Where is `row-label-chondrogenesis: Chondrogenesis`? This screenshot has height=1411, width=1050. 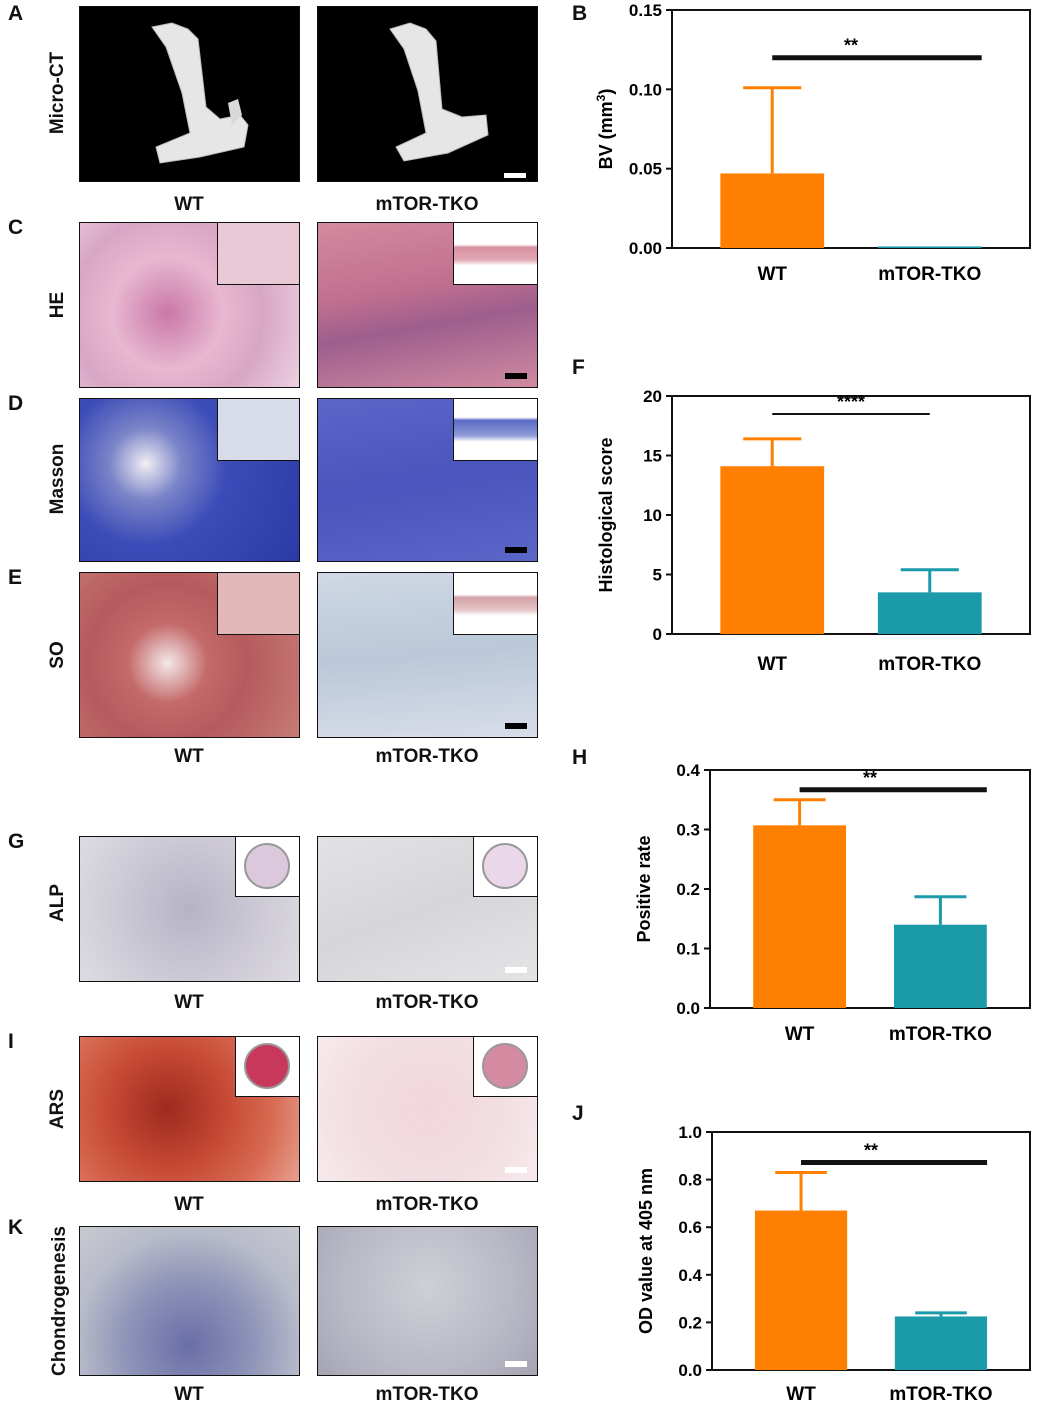
row-label-chondrogenesis: Chondrogenesis is located at coordinates (59, 1301).